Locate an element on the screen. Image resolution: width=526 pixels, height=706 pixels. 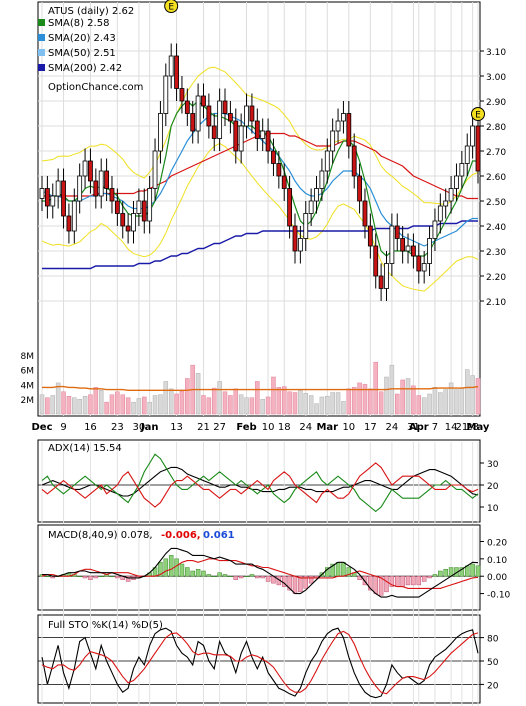
date-tick-label: Dec is located at coordinates (41, 427).